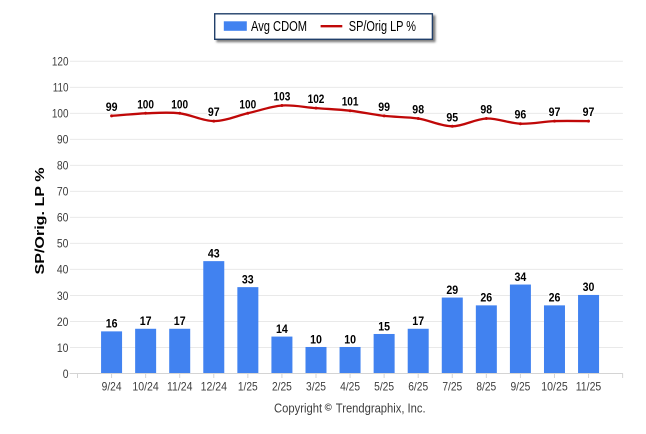  I want to click on svg-text: 110, so click(61, 88).